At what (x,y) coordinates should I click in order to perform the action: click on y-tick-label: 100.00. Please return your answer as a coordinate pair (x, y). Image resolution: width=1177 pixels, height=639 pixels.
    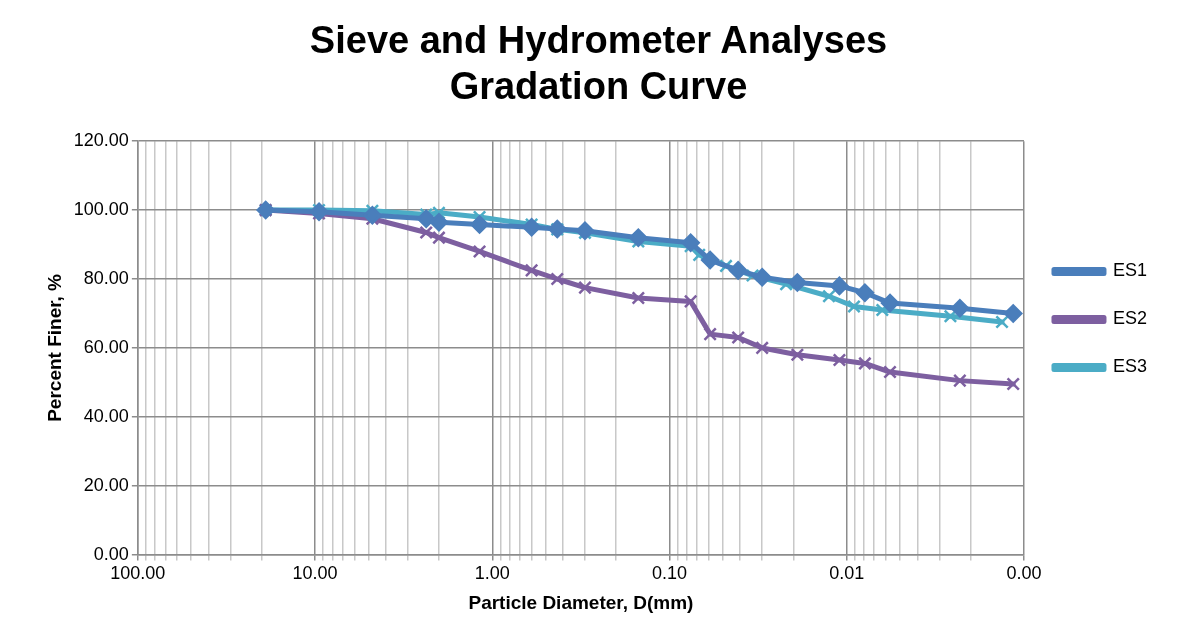
    Looking at the image, I should click on (101, 209).